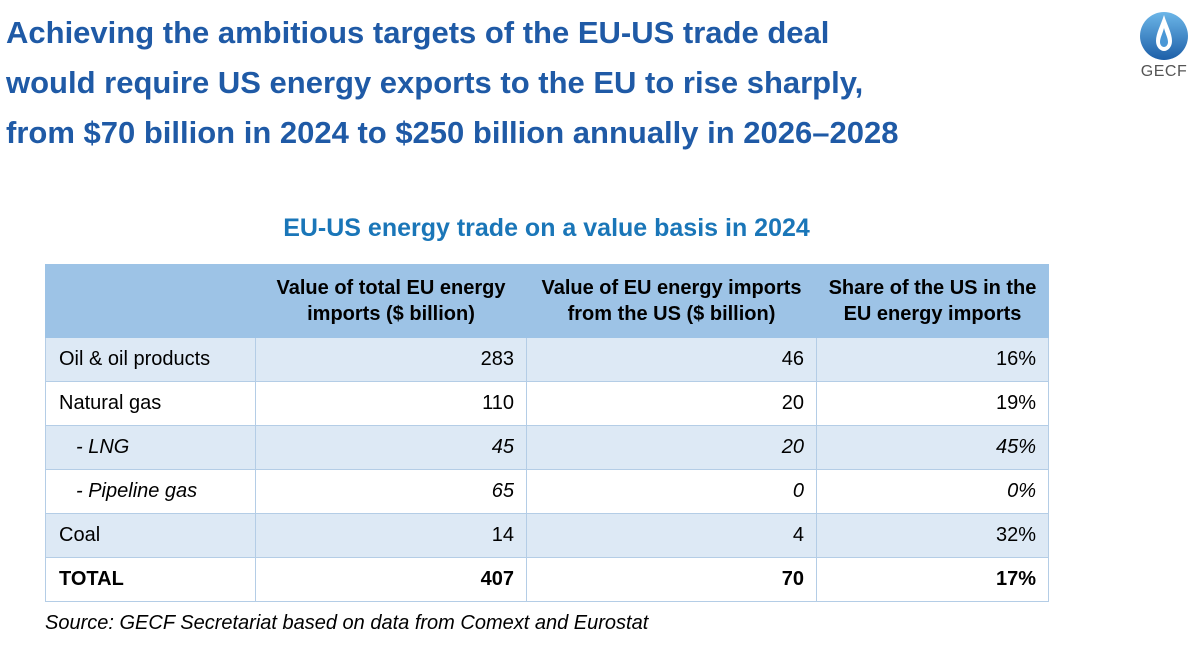  I want to click on cell-total-imports: 110, so click(391, 403).